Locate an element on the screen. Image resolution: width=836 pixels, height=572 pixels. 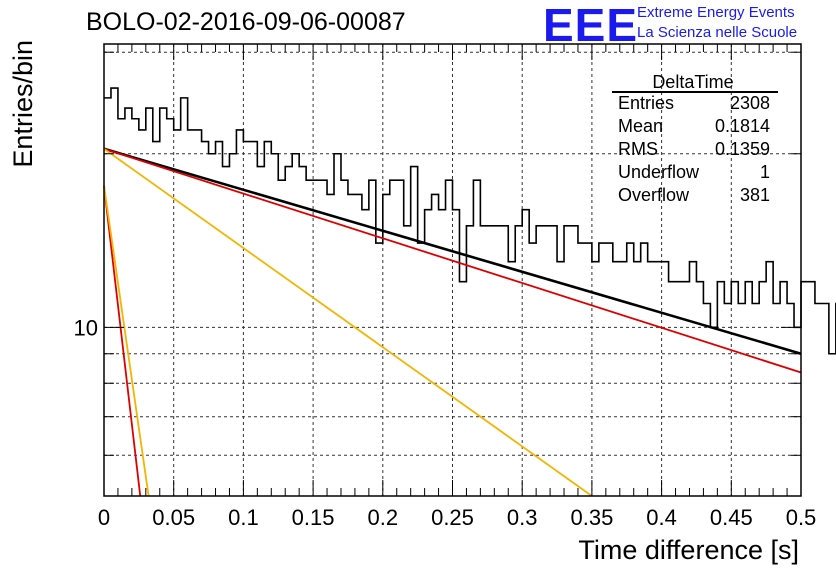
x-tick-label: 0.2 is located at coordinates (383, 517).